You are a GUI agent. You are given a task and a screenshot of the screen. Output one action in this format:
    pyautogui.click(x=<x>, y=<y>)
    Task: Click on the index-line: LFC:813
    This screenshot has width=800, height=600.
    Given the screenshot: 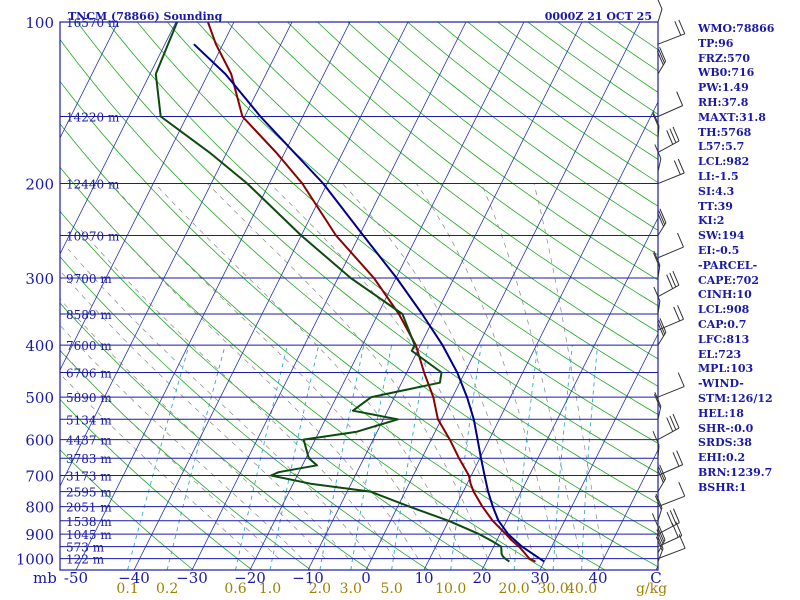 What is the action you would take?
    pyautogui.click(x=724, y=339)
    